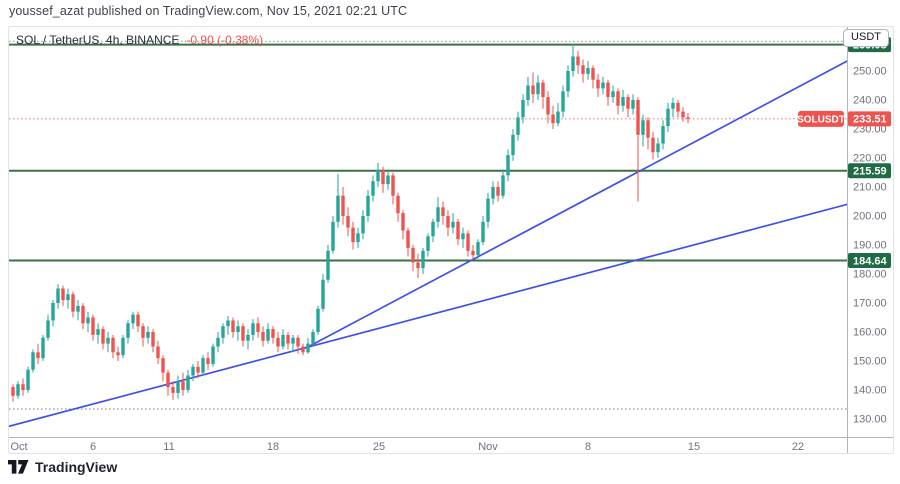  Describe the element at coordinates (18, 466) in the screenshot. I see `tradingview-logo-icon` at that location.